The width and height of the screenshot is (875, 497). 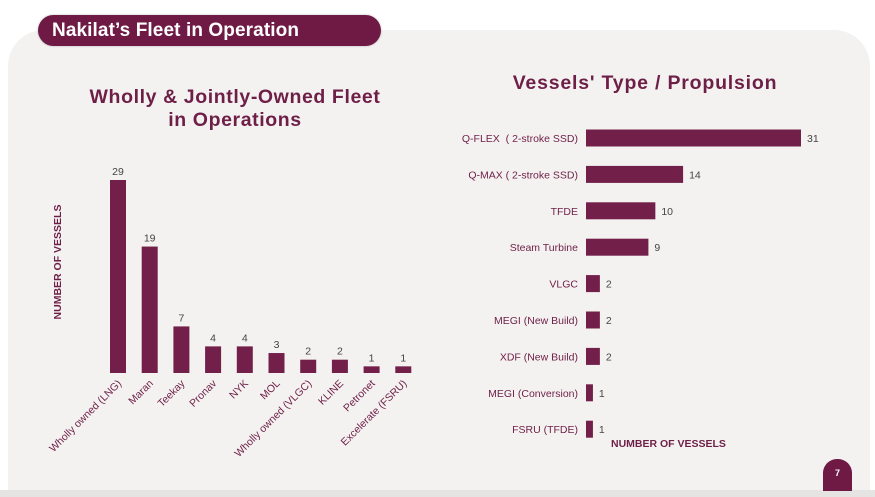 I want to click on fleet-y-axis-label: NUMBER OF VESSELS, so click(x=58, y=262).